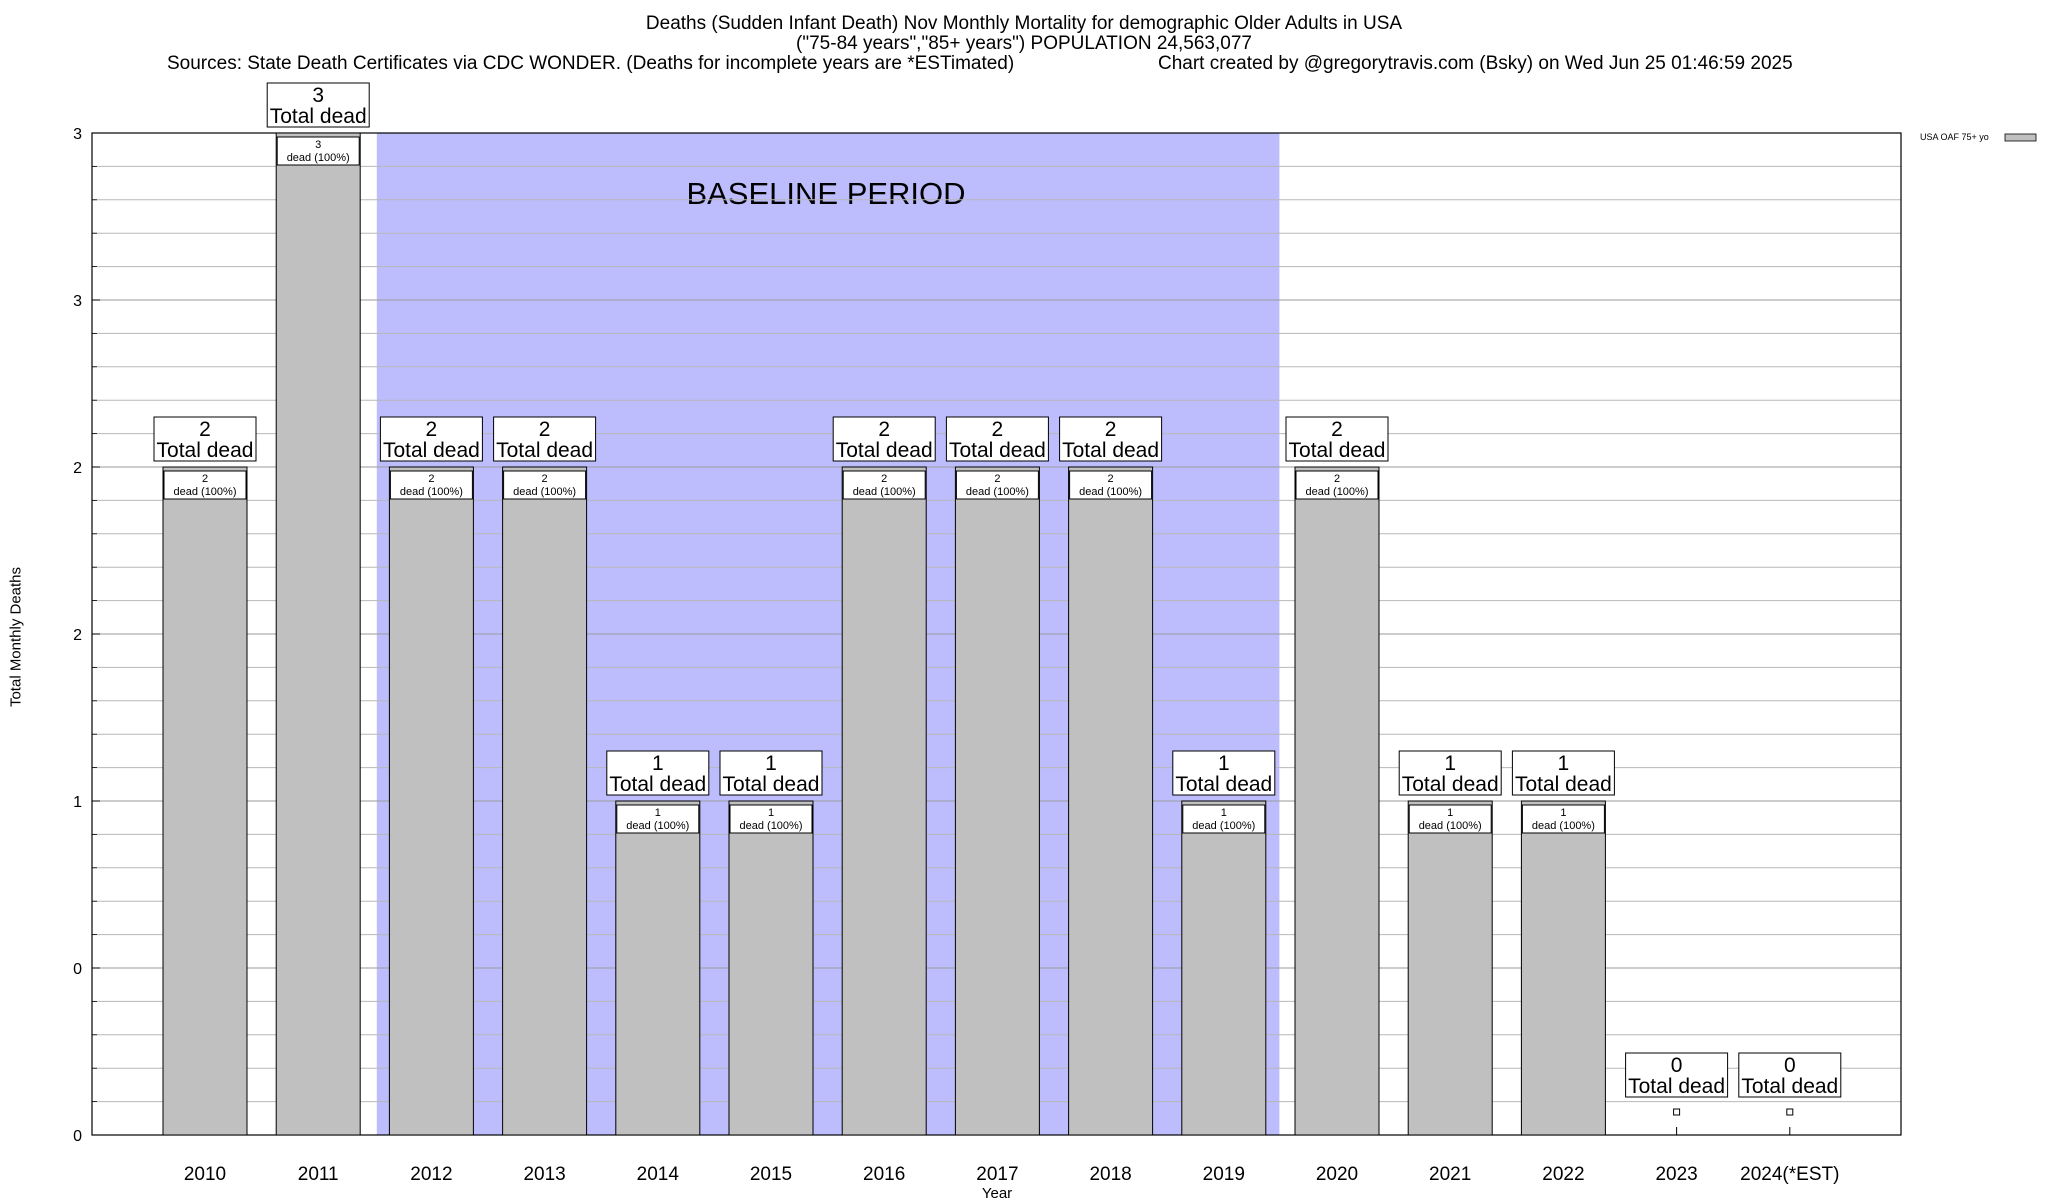 The image size is (2048, 1202). What do you see at coordinates (884, 1174) in the screenshot?
I see `x-tick-label: 2016` at bounding box center [884, 1174].